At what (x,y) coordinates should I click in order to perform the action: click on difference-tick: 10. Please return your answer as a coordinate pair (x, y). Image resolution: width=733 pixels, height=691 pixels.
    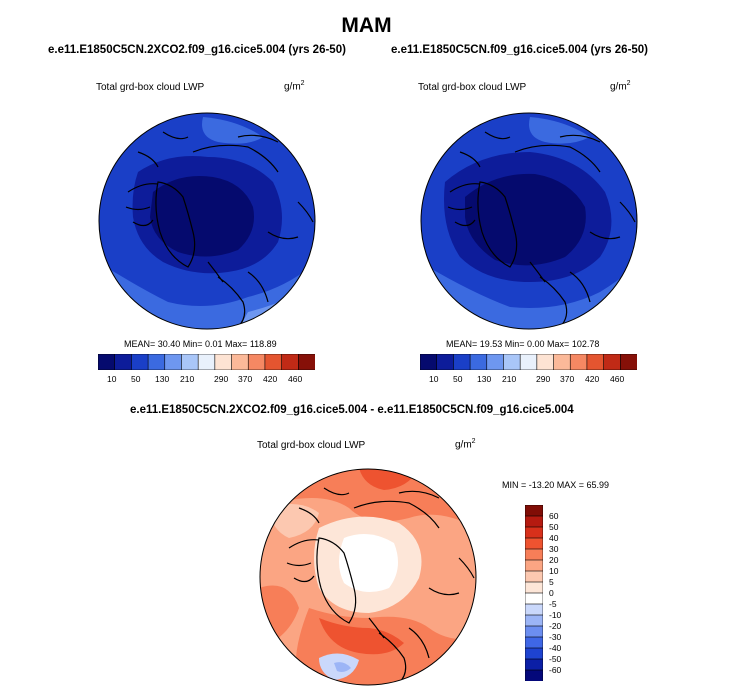
    Looking at the image, I should click on (554, 571).